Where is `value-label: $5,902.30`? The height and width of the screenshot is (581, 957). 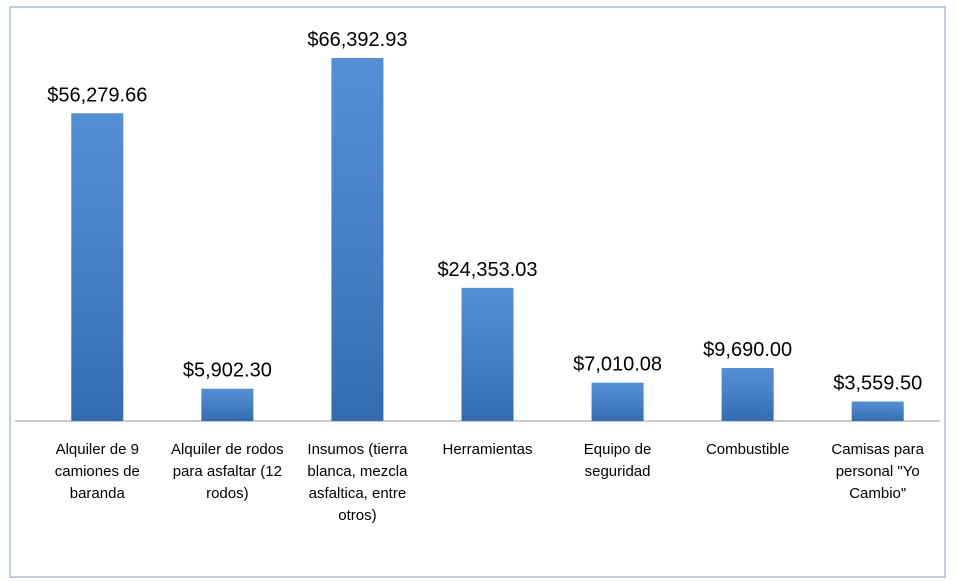 value-label: $5,902.30 is located at coordinates (227, 371).